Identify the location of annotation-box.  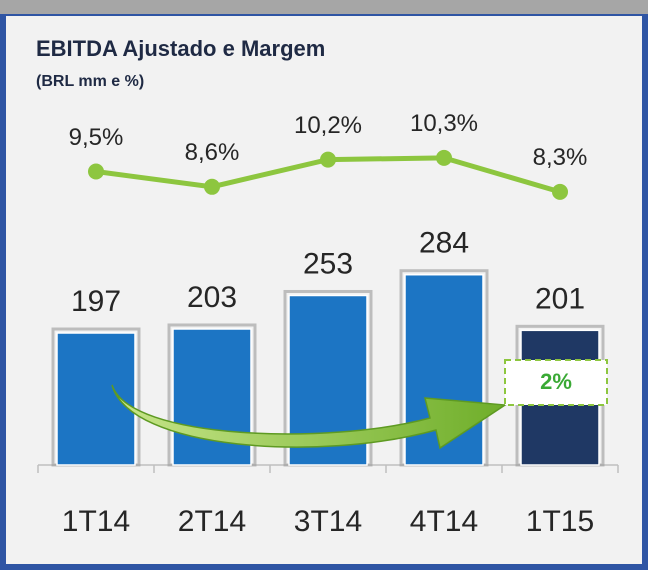
(556, 382).